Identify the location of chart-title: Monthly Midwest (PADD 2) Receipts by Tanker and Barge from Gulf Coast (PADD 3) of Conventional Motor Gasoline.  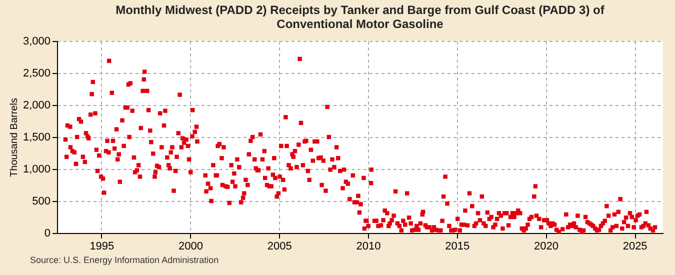
(361, 17).